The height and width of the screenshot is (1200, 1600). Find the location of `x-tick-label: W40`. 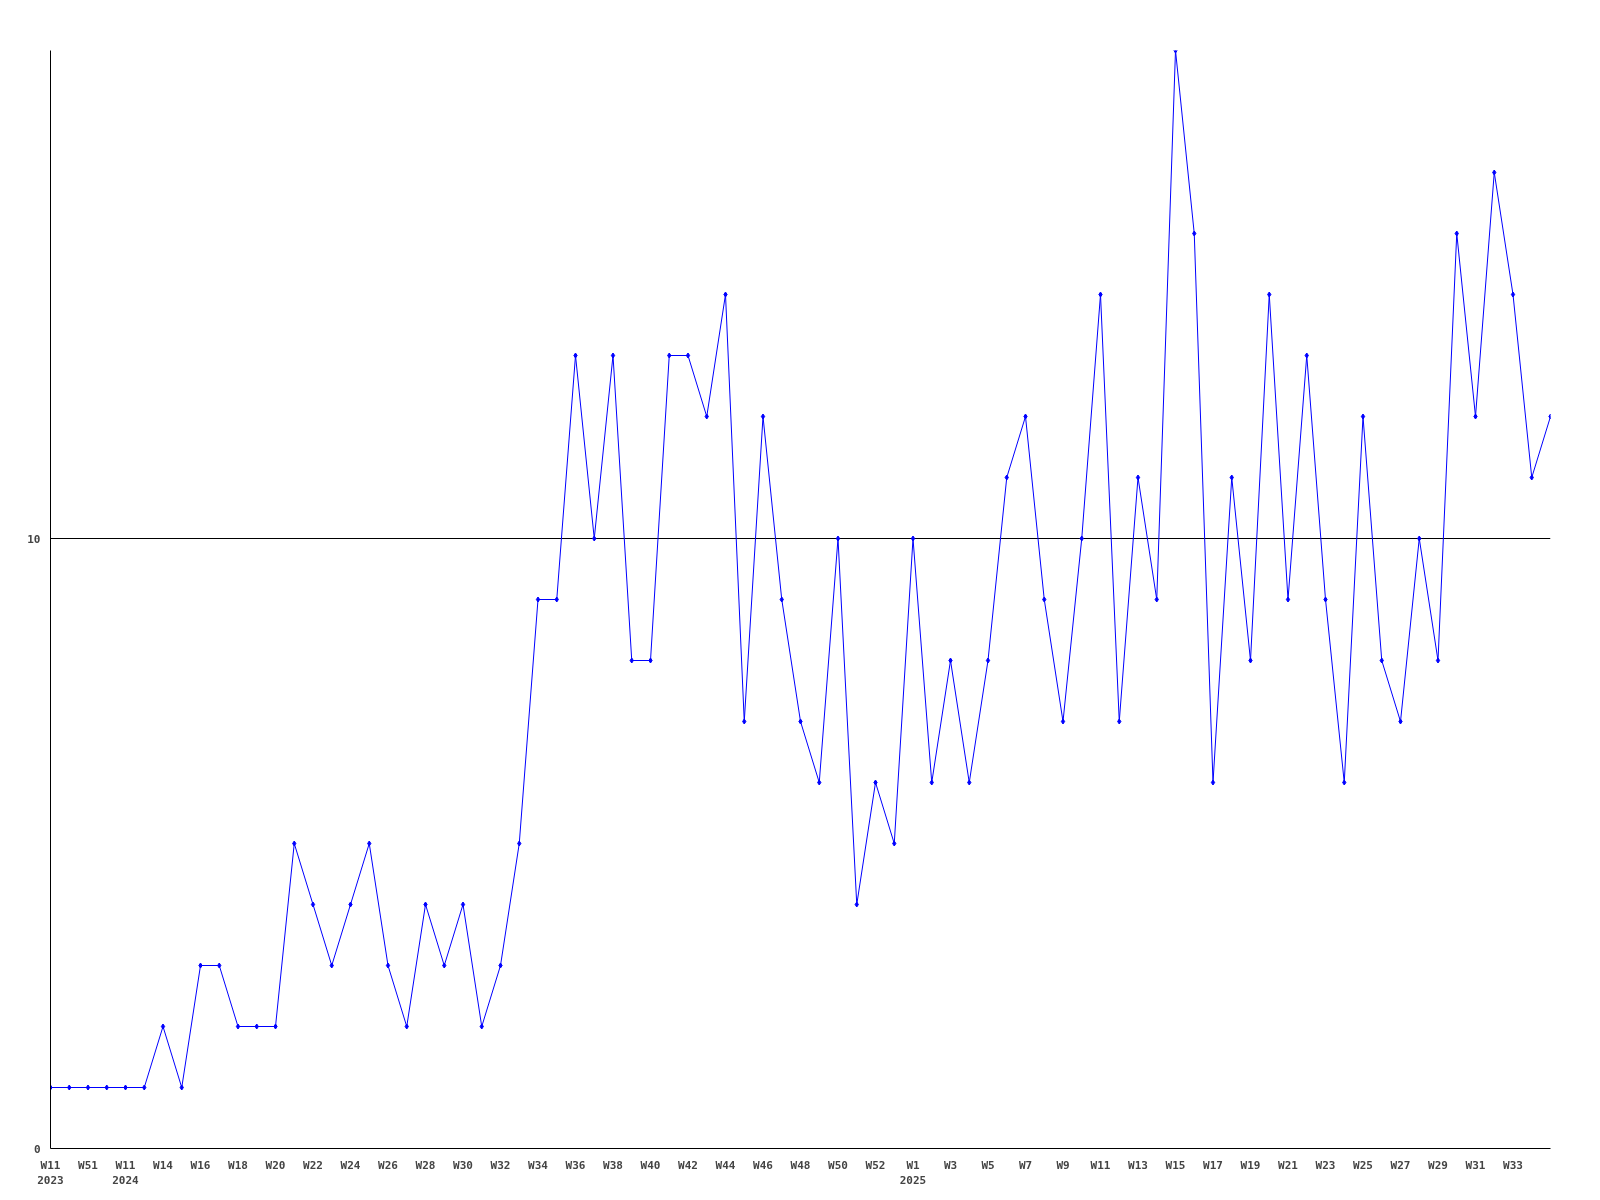

x-tick-label: W40 is located at coordinates (650, 1165).